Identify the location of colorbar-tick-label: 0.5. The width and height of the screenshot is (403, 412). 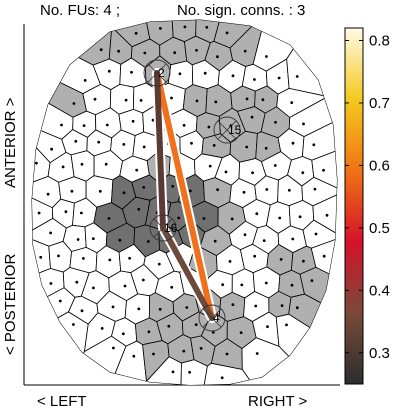
(379, 228).